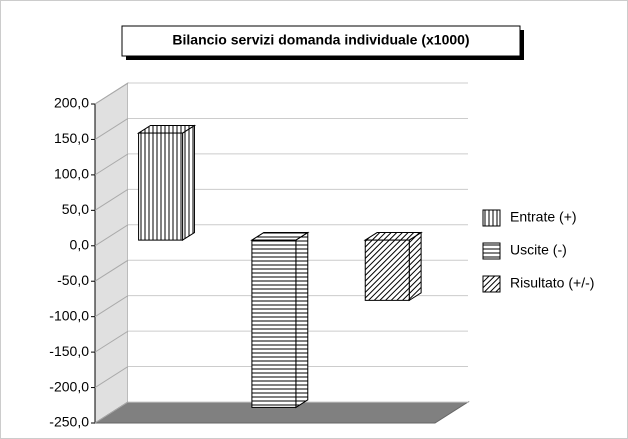 Image resolution: width=628 pixels, height=439 pixels. What do you see at coordinates (111, 253) in the screenshot?
I see `left-wall` at bounding box center [111, 253].